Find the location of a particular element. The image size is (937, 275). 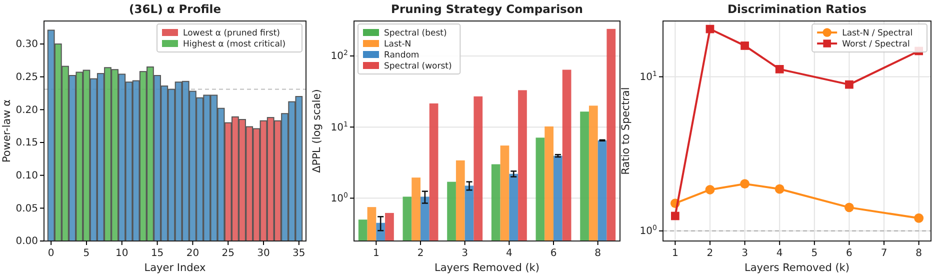

x-tick-label: 20 is located at coordinates (193, 253).